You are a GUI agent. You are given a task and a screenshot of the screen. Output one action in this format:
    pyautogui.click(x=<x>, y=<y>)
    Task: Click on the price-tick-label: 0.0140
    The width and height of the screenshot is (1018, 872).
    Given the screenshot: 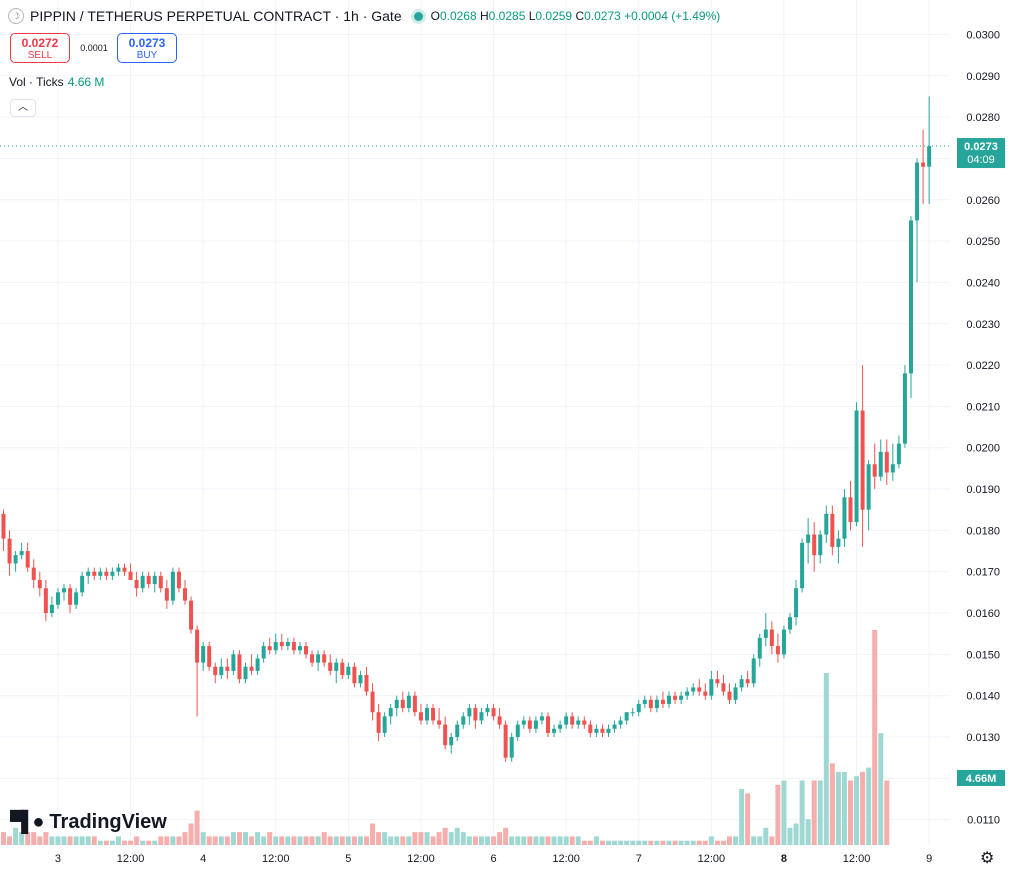 What is the action you would take?
    pyautogui.click(x=983, y=697)
    